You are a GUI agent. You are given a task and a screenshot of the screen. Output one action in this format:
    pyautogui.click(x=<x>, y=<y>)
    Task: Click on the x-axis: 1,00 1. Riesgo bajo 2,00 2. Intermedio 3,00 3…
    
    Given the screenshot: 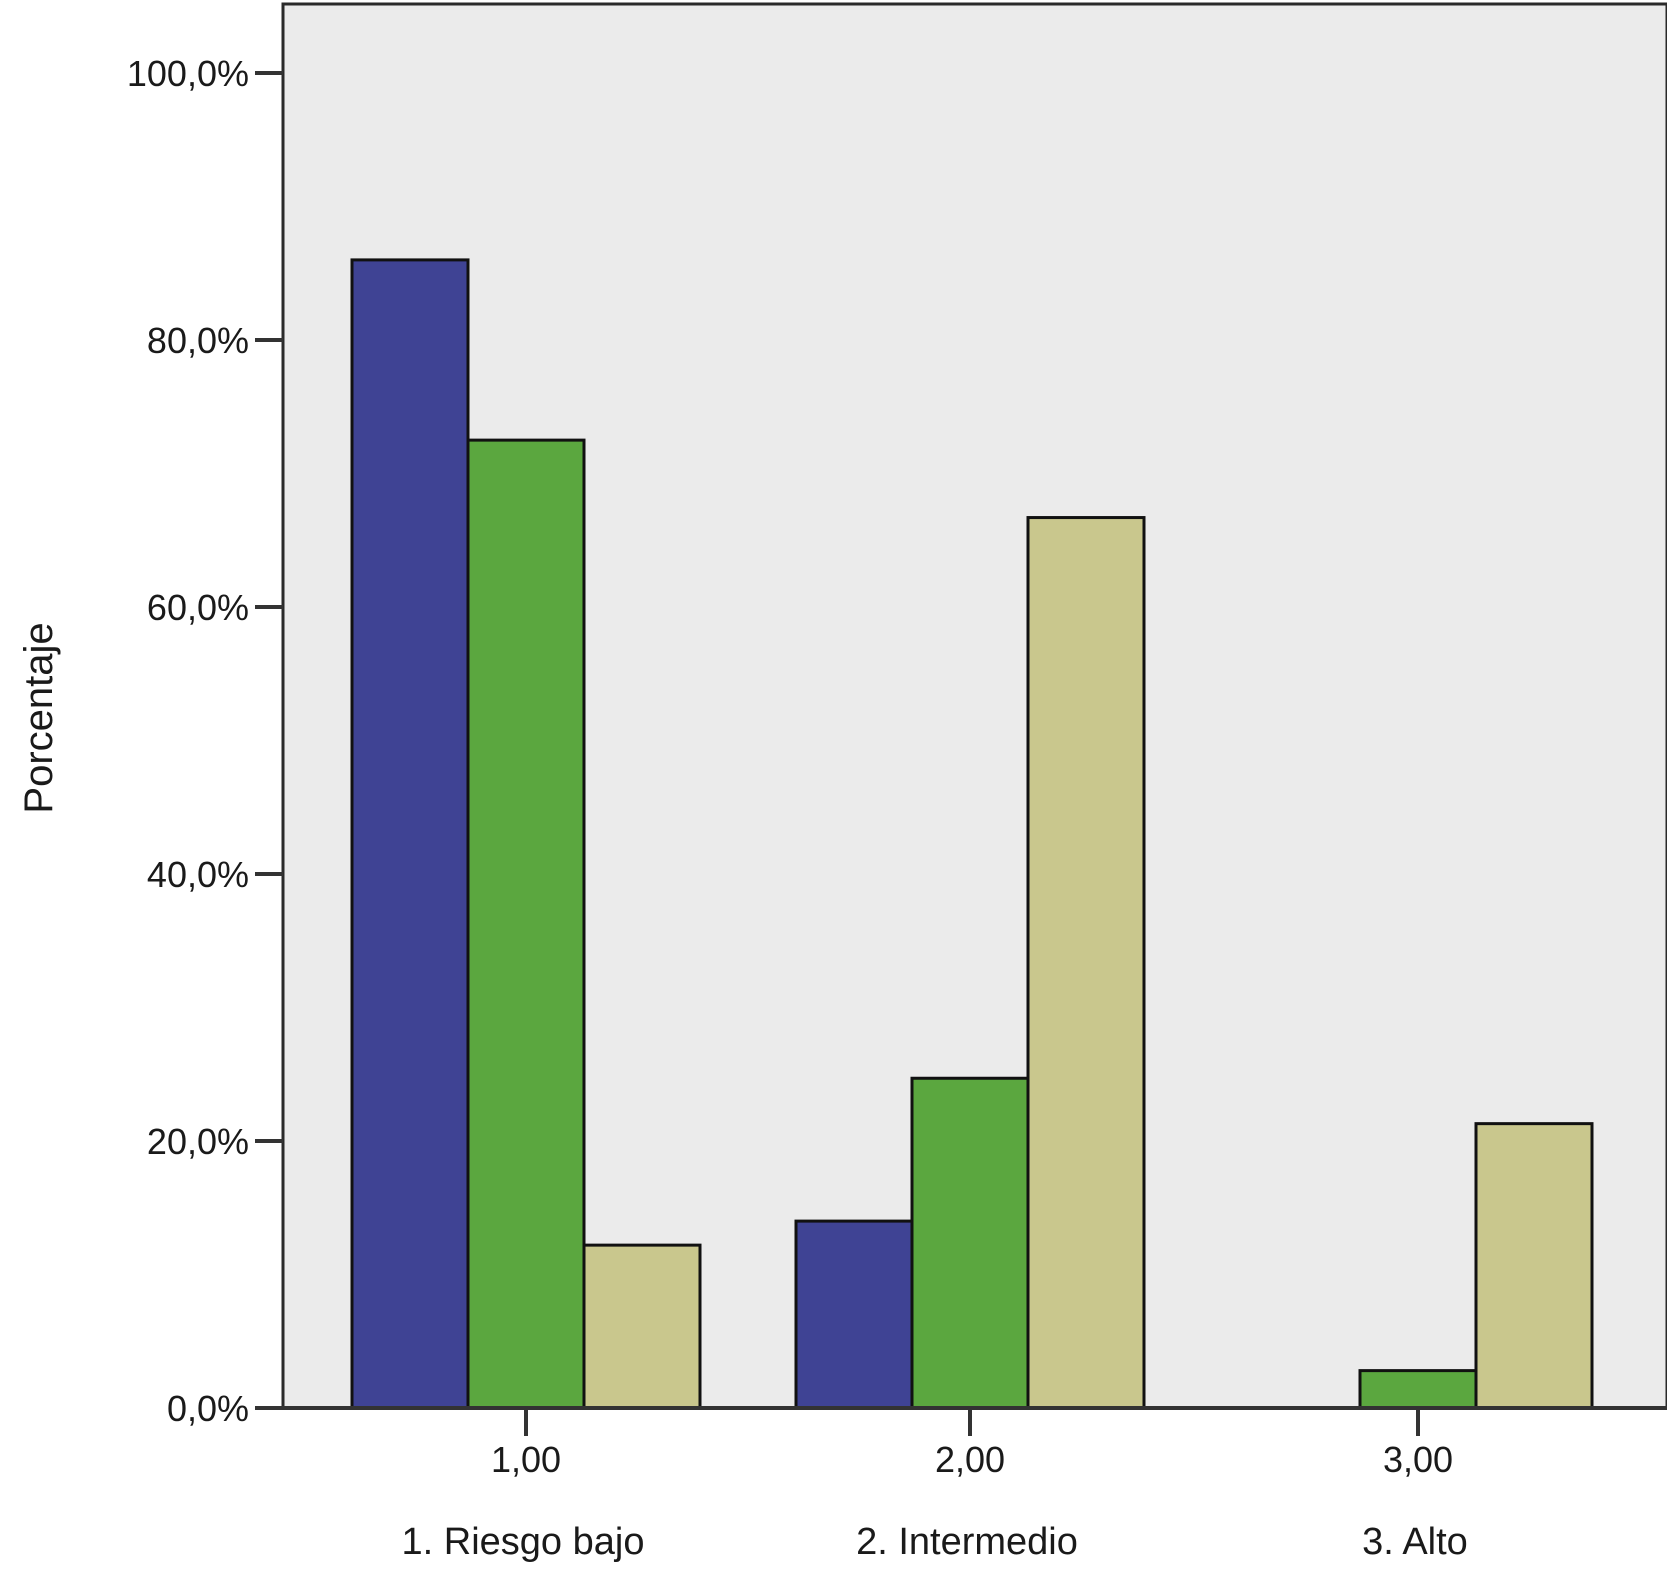 What is the action you would take?
    pyautogui.click(x=961, y=1484)
    